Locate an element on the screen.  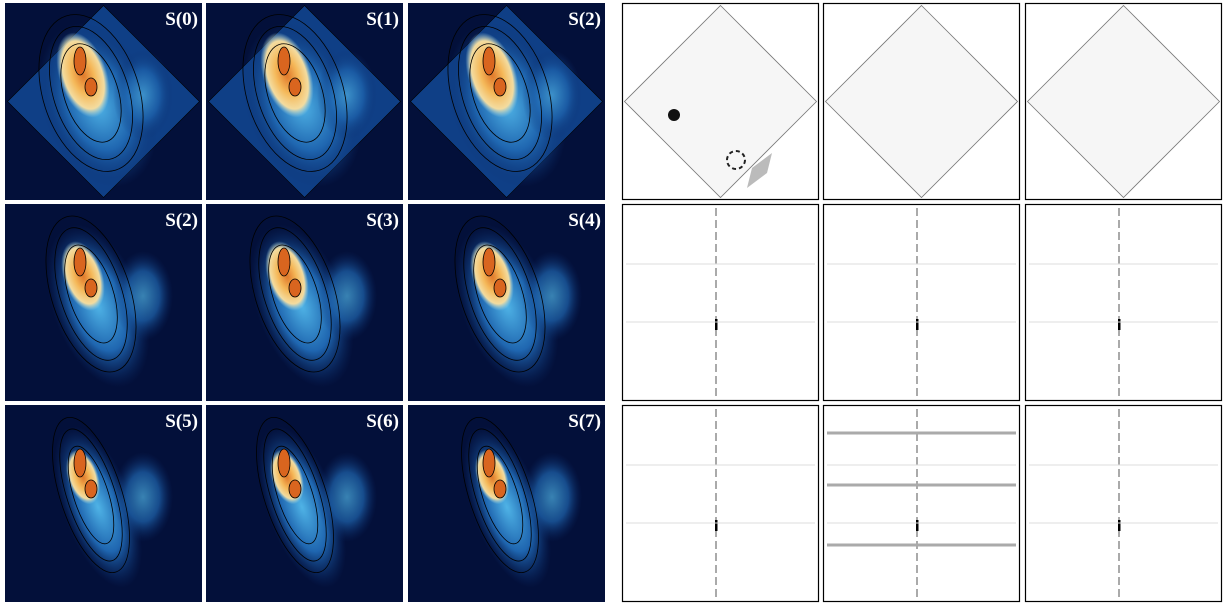
panel-label: S(7) is located at coordinates (584, 421).